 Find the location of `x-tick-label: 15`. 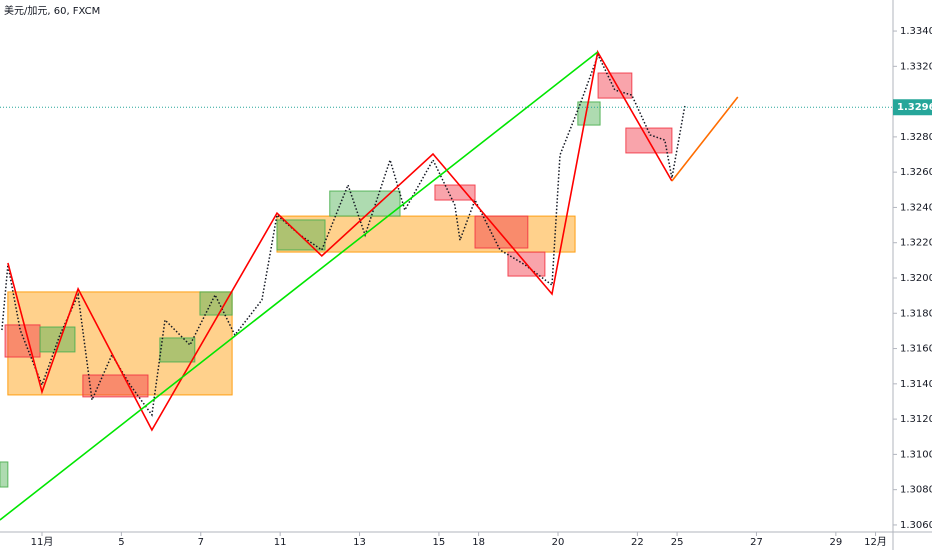

x-tick-label: 15 is located at coordinates (439, 542).